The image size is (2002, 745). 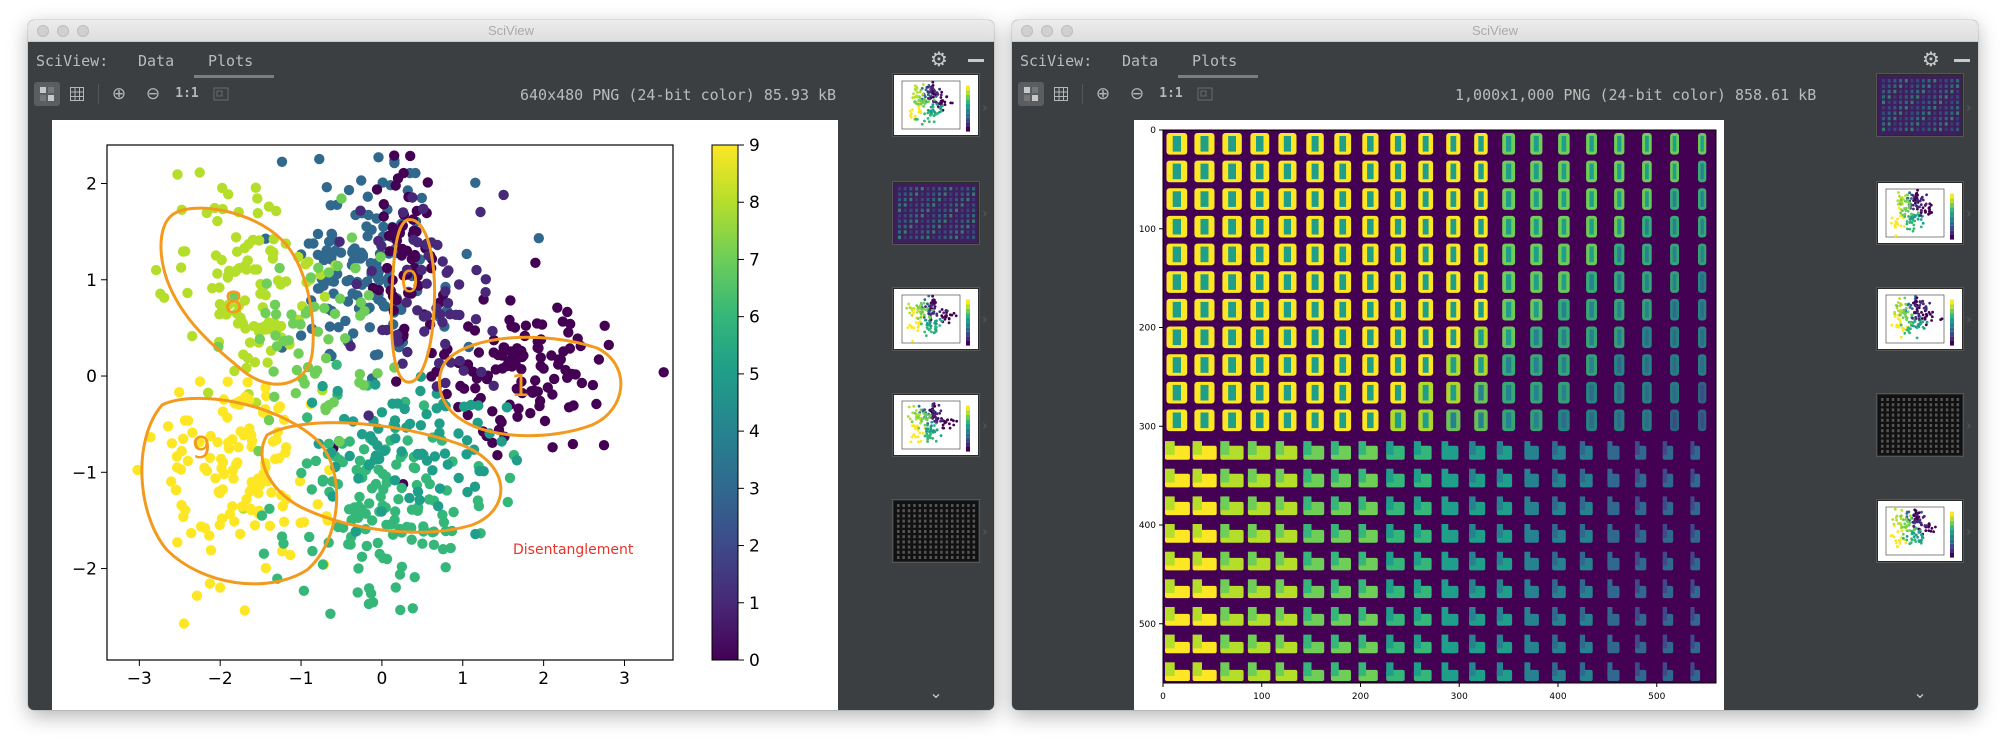 What do you see at coordinates (573, 550) in the screenshot?
I see `annotation-disentanglement: Disentanglement` at bounding box center [573, 550].